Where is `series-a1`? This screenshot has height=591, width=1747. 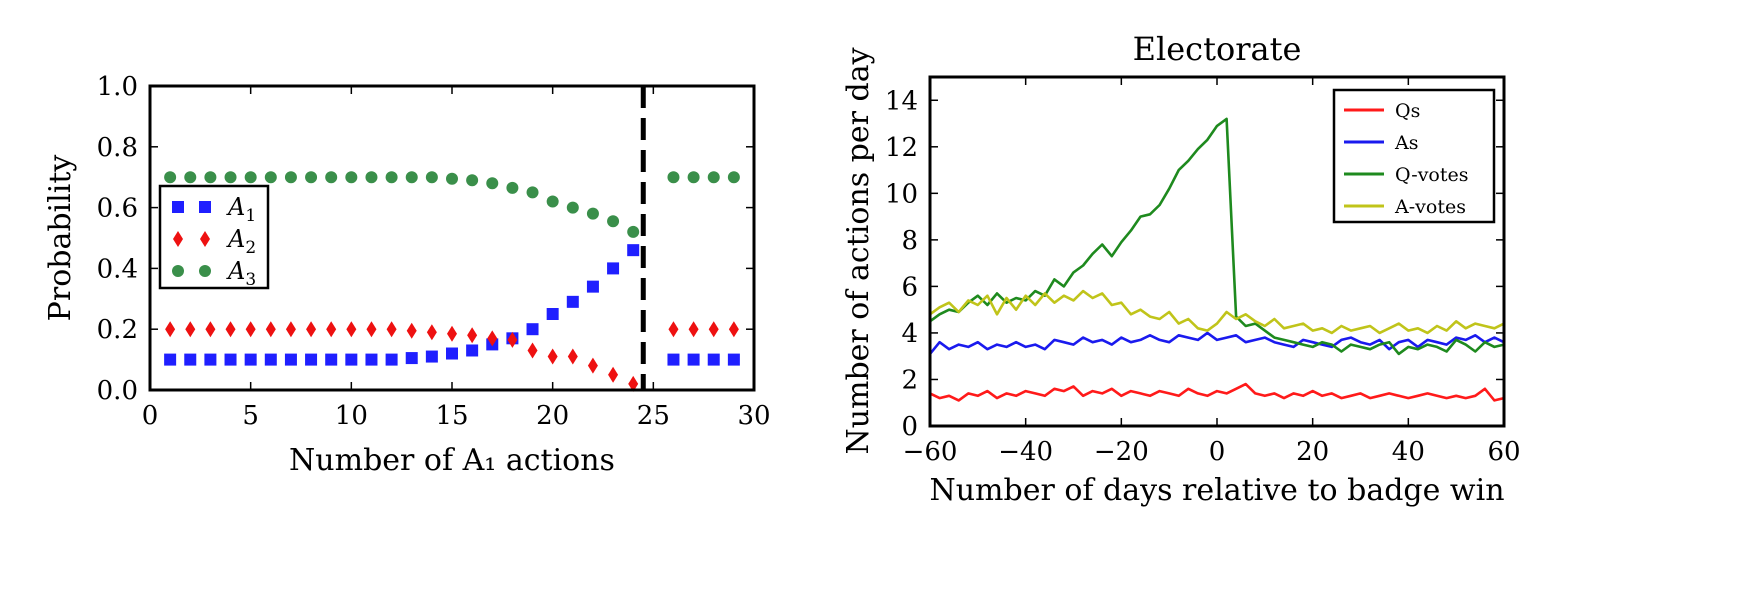
series-a1 is located at coordinates (452, 305).